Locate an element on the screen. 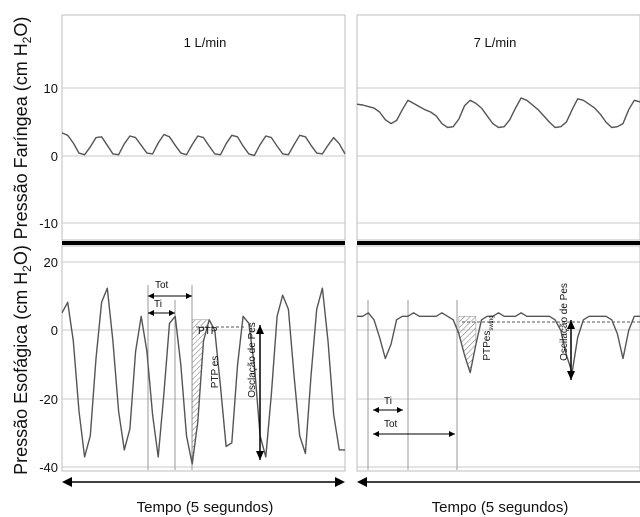  tick-label: 20 is located at coordinates (51, 262).